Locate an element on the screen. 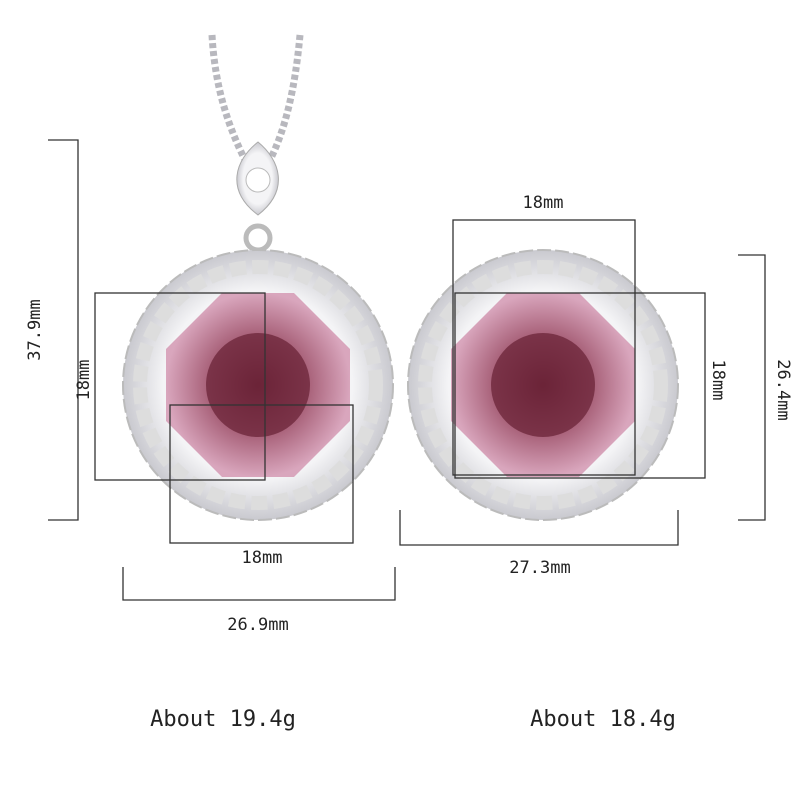  weight-label: About 18.4g is located at coordinates (603, 719).